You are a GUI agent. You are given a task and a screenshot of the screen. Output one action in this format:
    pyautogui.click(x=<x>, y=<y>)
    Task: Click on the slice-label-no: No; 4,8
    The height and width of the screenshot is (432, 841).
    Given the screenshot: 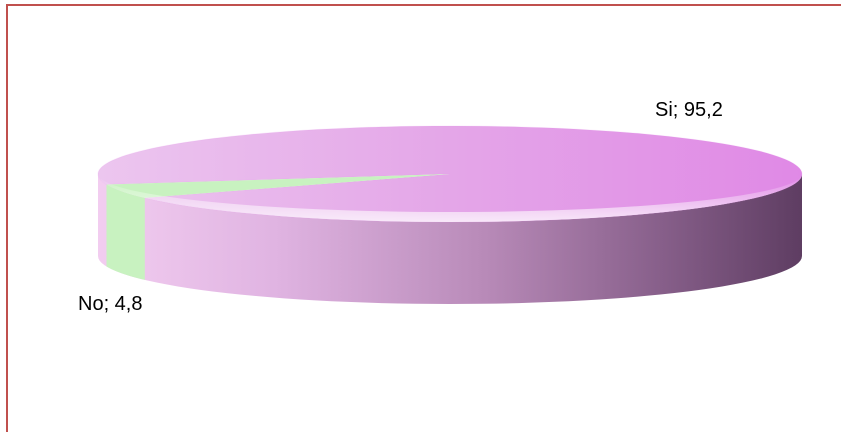 What is the action you would take?
    pyautogui.click(x=110, y=304)
    